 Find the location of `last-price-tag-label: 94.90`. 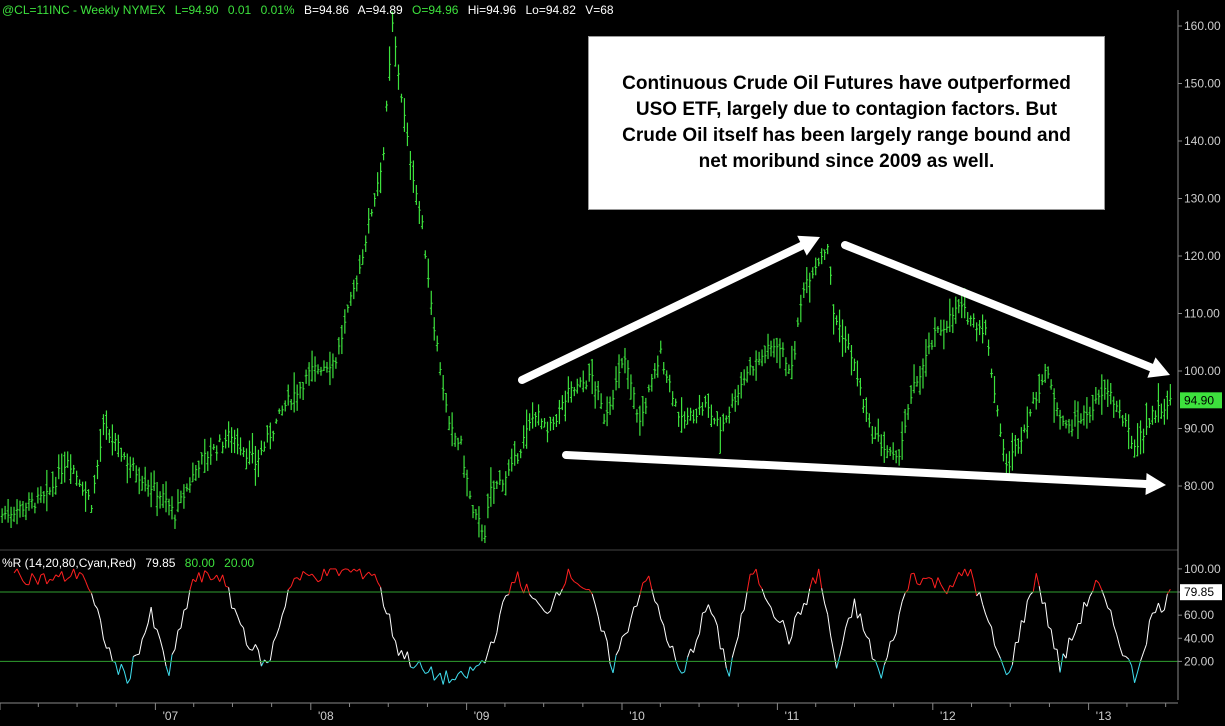

last-price-tag-label: 94.90 is located at coordinates (1199, 400).